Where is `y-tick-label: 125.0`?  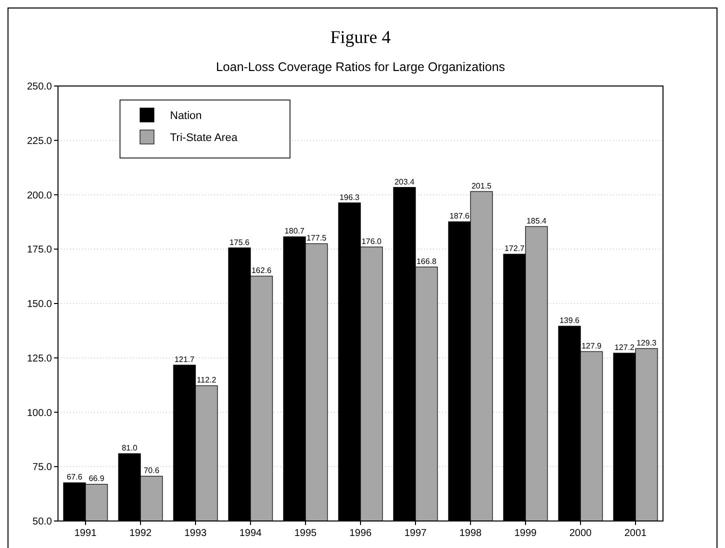
y-tick-label: 125.0 is located at coordinates (39, 358).